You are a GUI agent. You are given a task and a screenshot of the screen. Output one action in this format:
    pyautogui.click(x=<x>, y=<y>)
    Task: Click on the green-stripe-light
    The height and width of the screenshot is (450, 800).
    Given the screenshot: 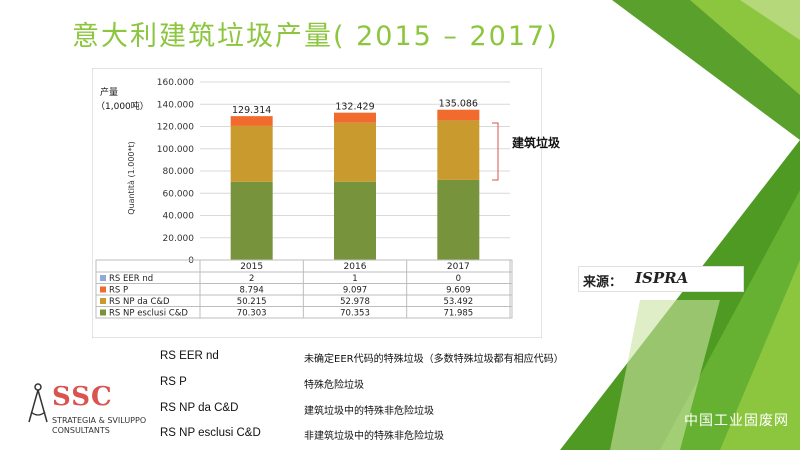 What is the action you would take?
    pyautogui.click(x=745, y=47)
    